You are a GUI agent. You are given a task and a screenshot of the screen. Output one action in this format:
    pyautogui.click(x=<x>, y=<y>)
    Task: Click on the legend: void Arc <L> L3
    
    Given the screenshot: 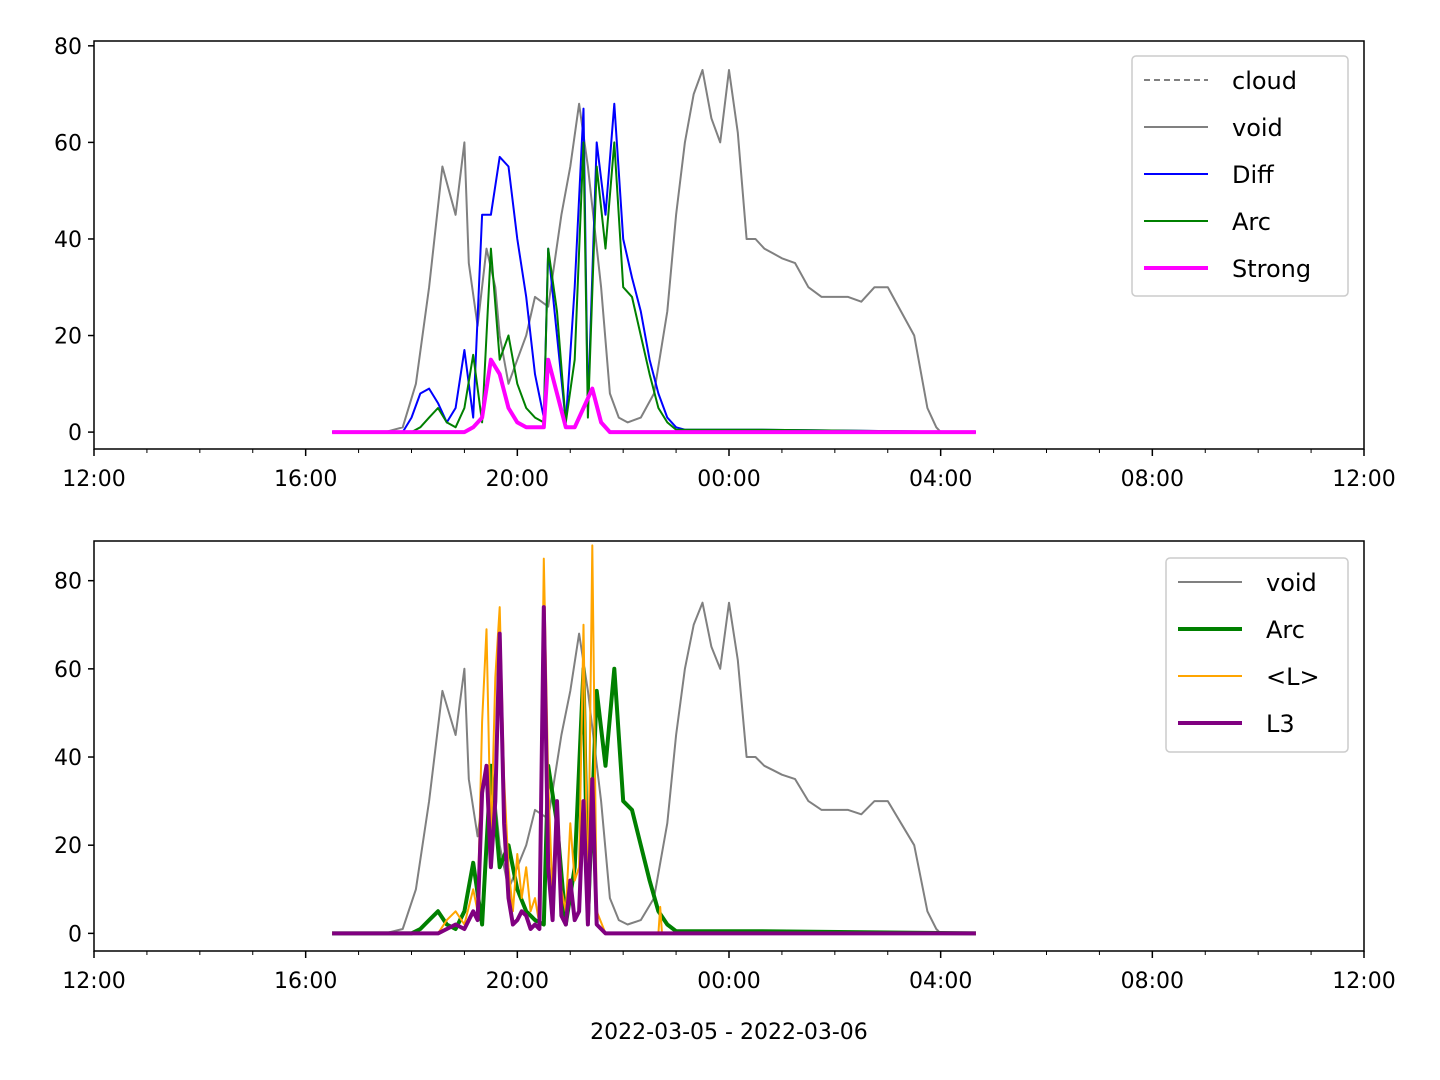 What is the action you would take?
    pyautogui.click(x=1257, y=655)
    